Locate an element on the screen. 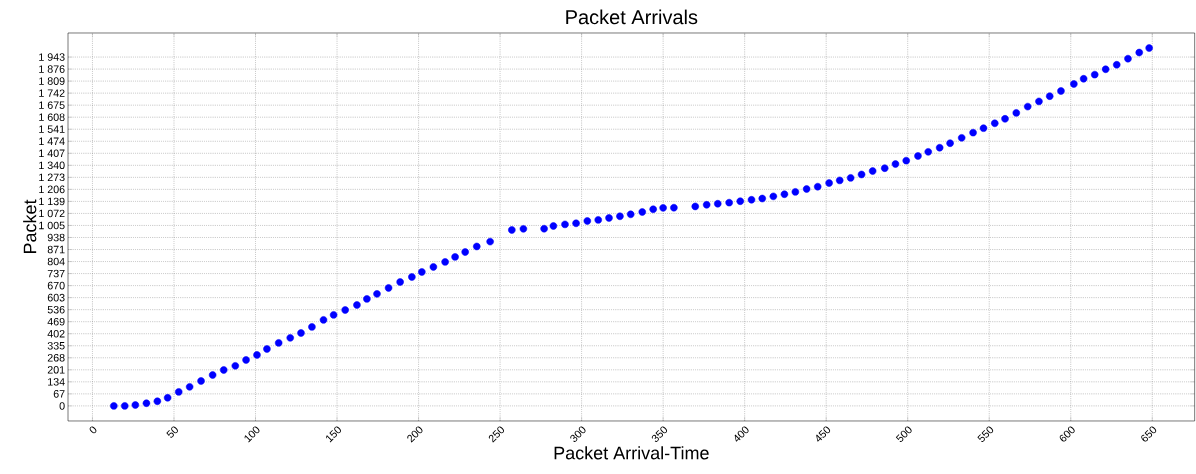  x-tick-label: 350 is located at coordinates (659, 434).